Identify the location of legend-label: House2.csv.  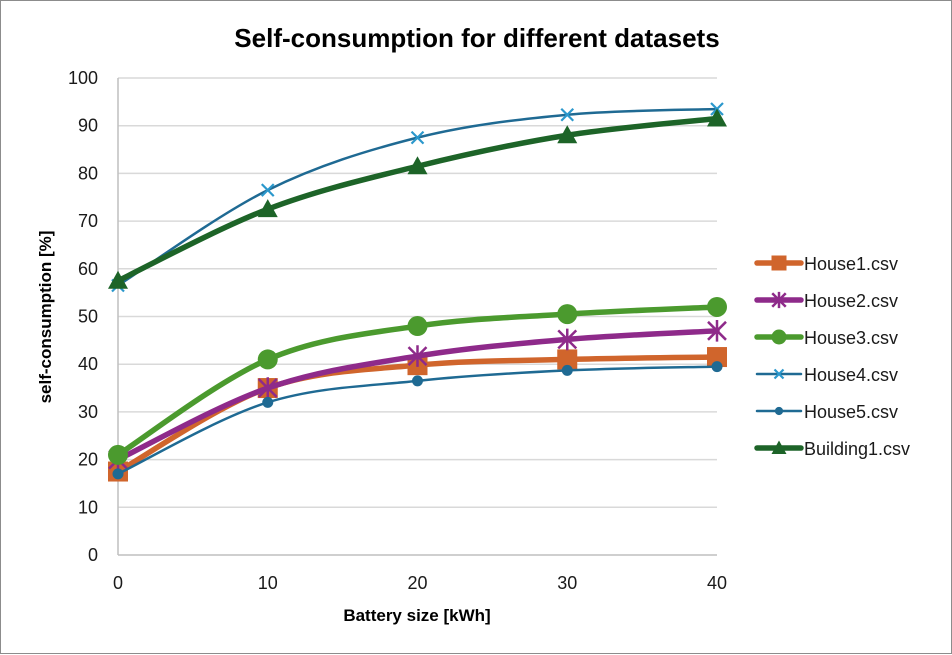
(851, 301).